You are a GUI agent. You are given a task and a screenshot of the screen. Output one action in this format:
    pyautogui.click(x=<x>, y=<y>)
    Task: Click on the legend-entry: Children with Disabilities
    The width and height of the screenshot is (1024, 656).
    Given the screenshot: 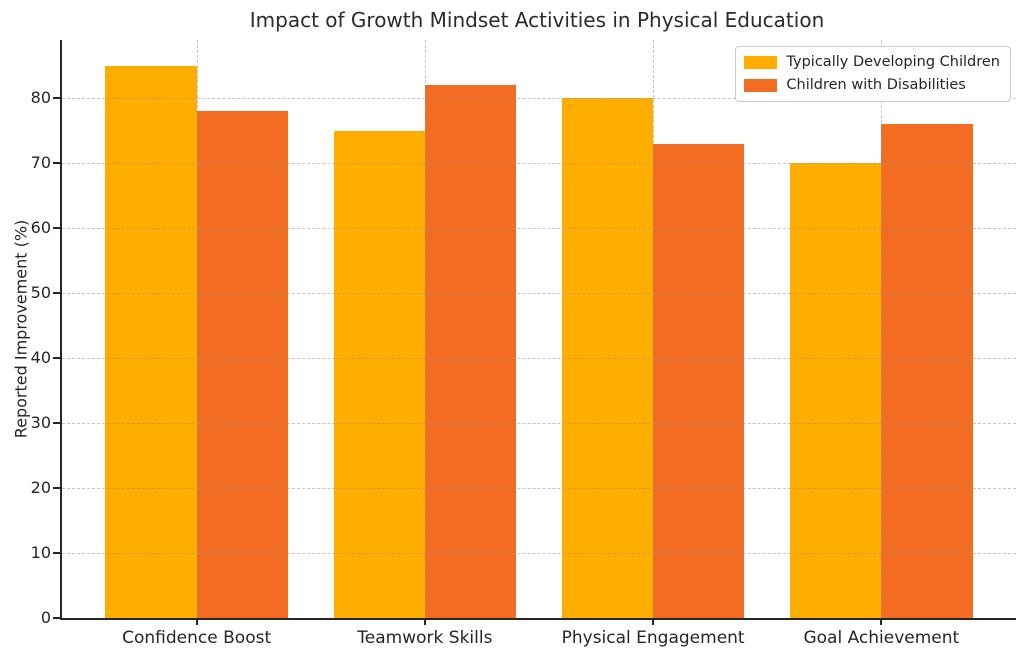 What is the action you would take?
    pyautogui.click(x=872, y=85)
    